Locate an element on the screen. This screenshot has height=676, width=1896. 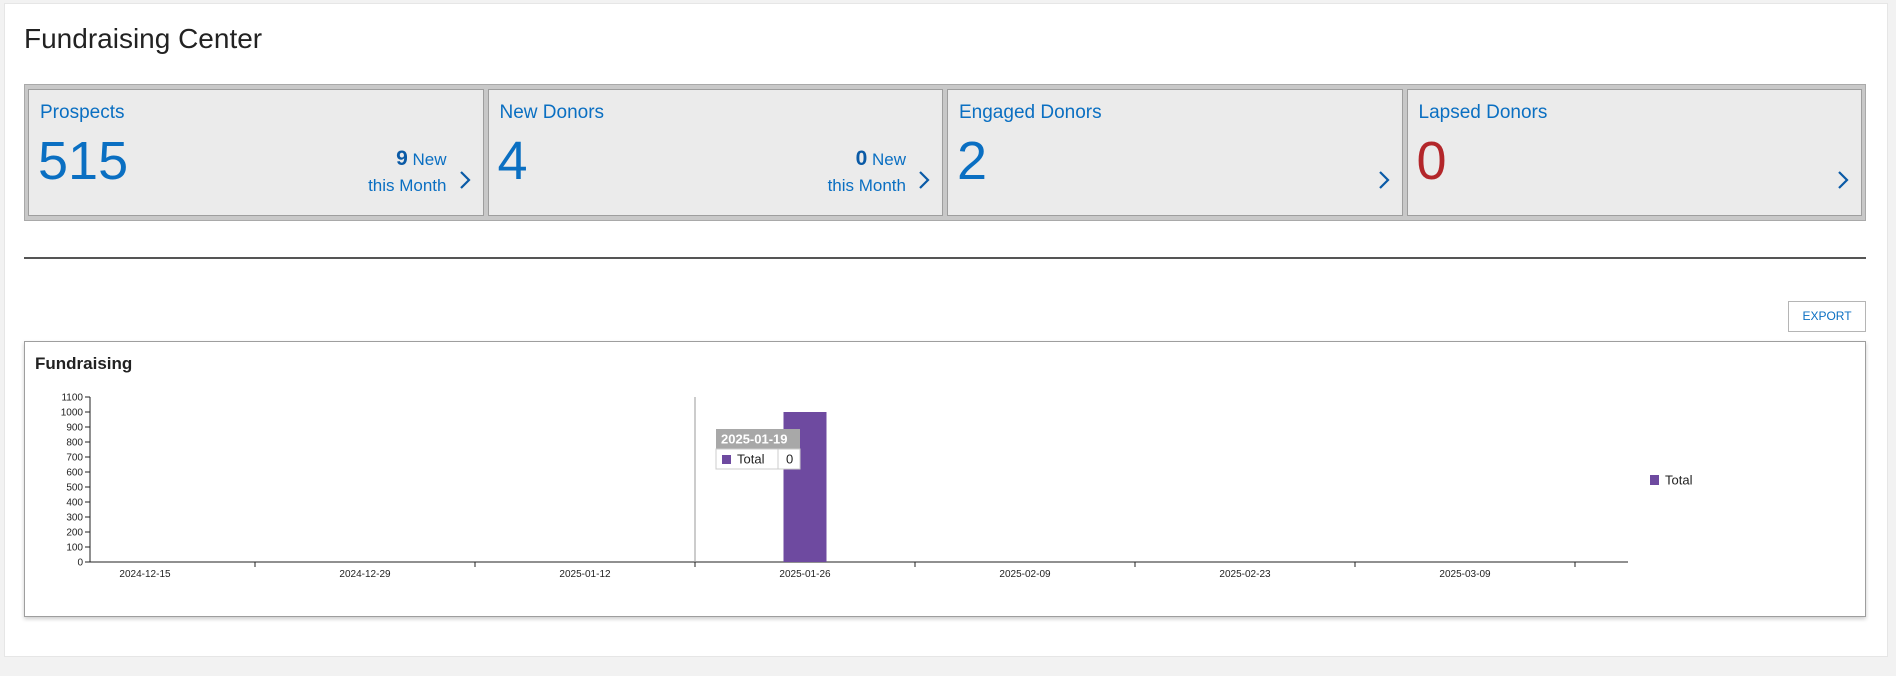
tooltip-header is located at coordinates (758, 439).